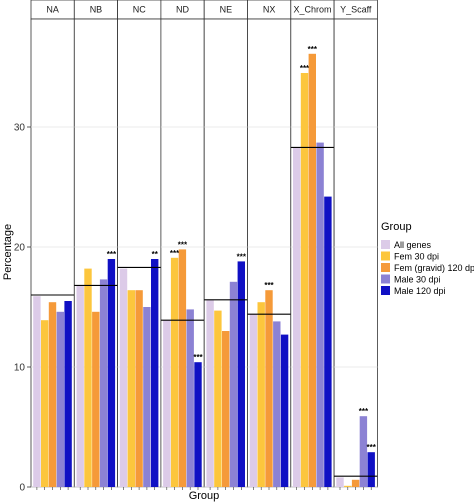 This screenshot has height=503, width=474. Describe the element at coordinates (269, 10) in the screenshot. I see `facet-strip-label: NX` at that location.